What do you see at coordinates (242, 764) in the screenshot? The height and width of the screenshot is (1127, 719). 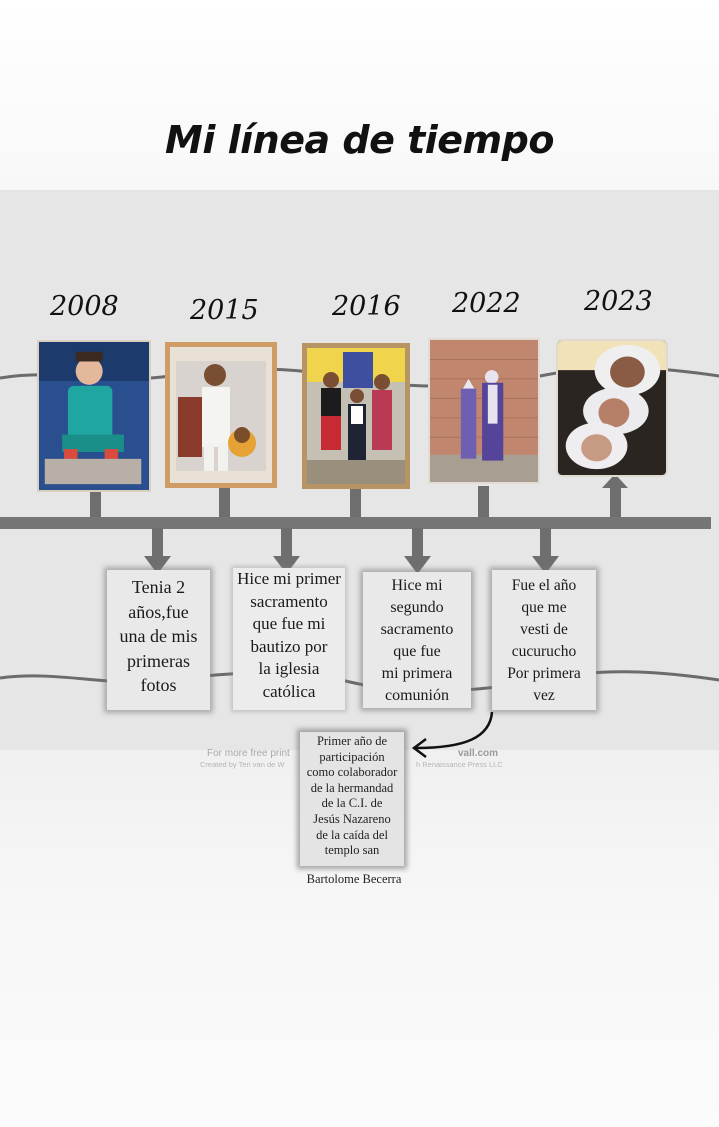 I see `faded-credit-line2-left: Created by Teri van de W` at bounding box center [242, 764].